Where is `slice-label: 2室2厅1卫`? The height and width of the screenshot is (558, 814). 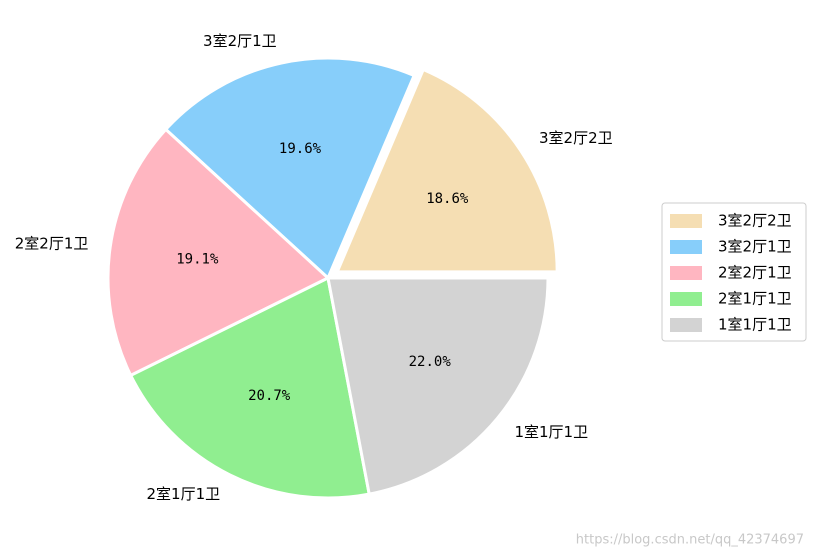 slice-label: 2室2厅1卫 is located at coordinates (52, 243).